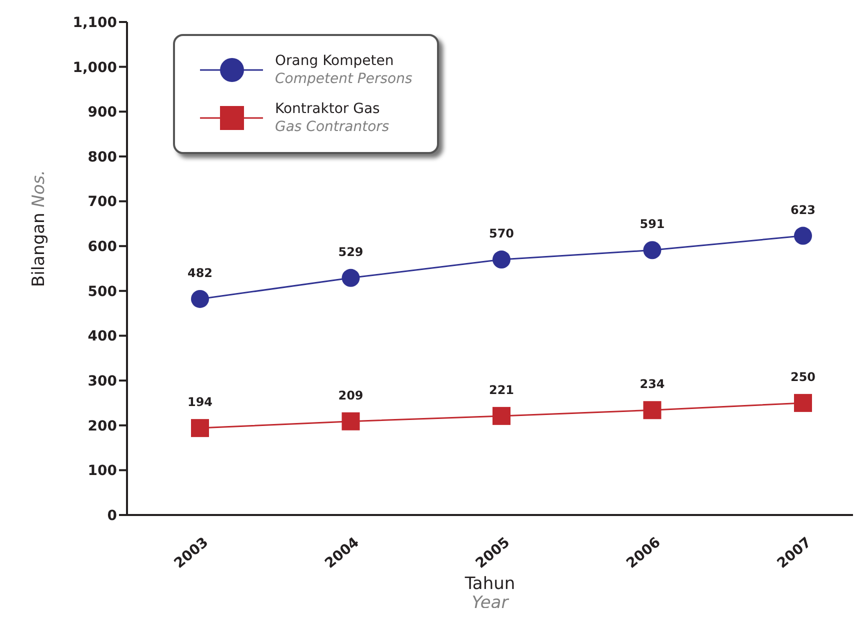 The height and width of the screenshot is (618, 859). I want to click on data-label: 209, so click(351, 395).